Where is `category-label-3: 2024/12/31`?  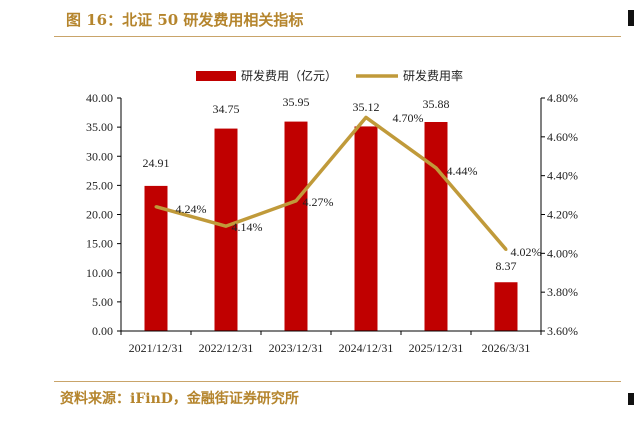 category-label-3: 2024/12/31 is located at coordinates (366, 348).